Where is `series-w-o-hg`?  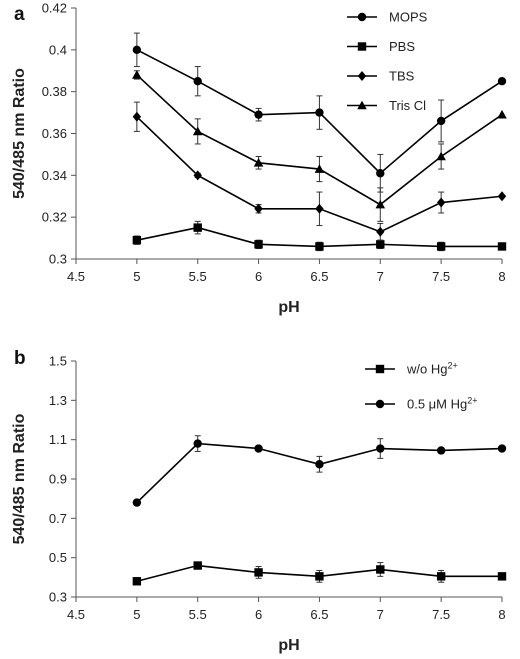 series-w-o-hg is located at coordinates (319, 573).